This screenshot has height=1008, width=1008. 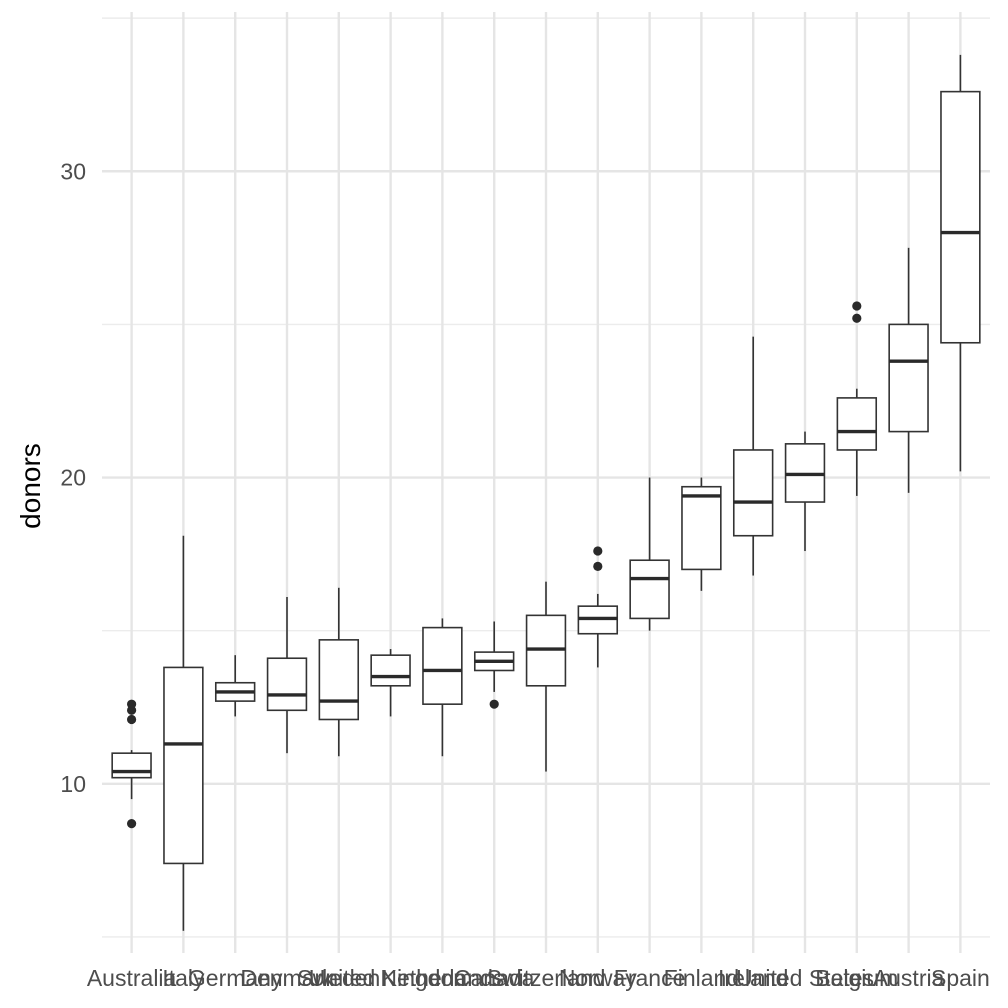 What do you see at coordinates (960, 978) in the screenshot?
I see `x-tick-label: Spain` at bounding box center [960, 978].